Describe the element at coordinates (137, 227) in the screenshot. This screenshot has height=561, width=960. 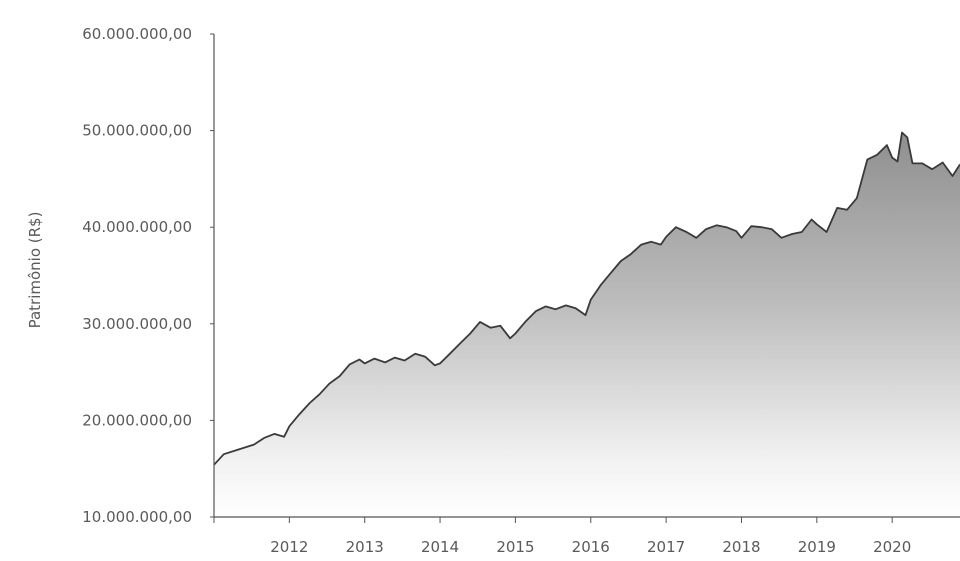
I see `y-tick-label: 40.000.000,00` at that location.